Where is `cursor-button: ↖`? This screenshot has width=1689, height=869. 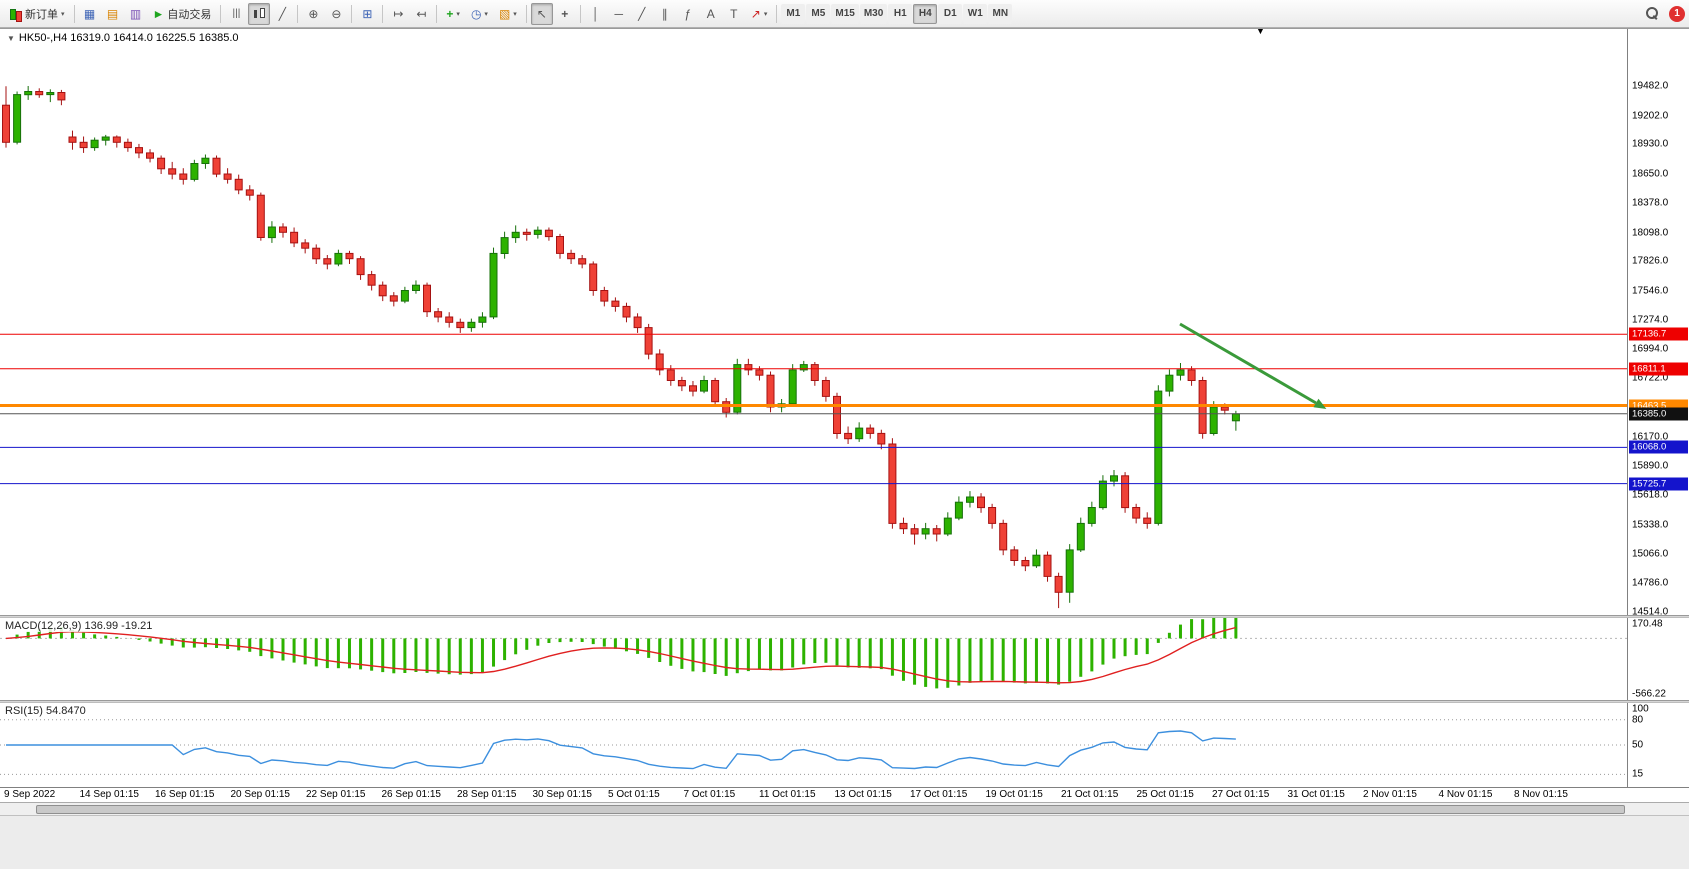
cursor-button: ↖ is located at coordinates (541, 13).